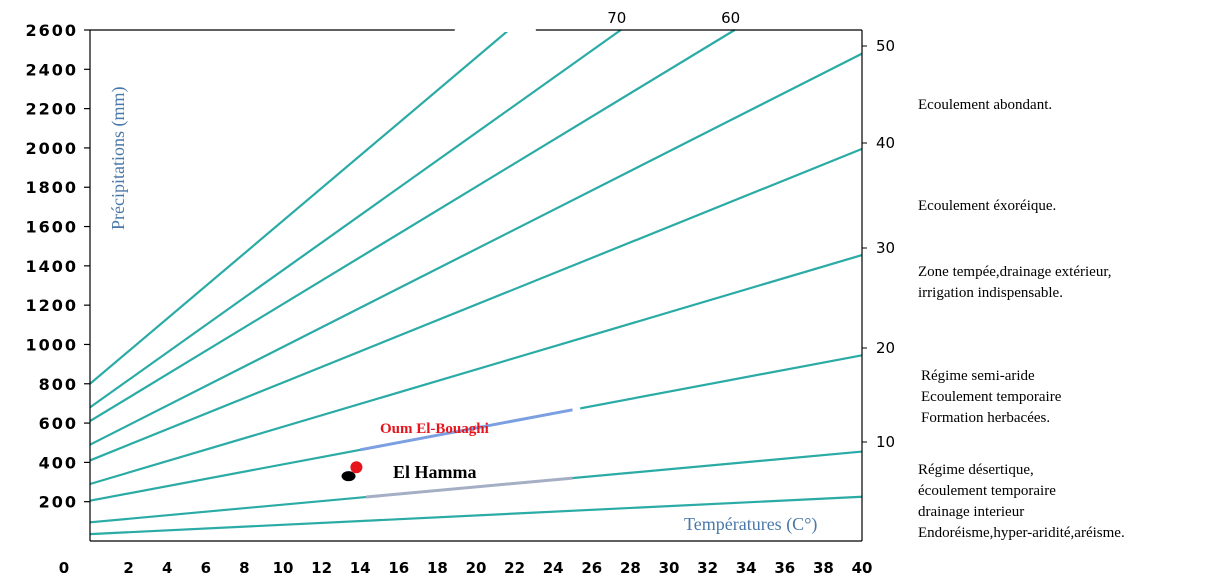 This screenshot has width=1228, height=582. Describe the element at coordinates (58, 502) in the screenshot. I see `y-tick-label: 200` at that location.